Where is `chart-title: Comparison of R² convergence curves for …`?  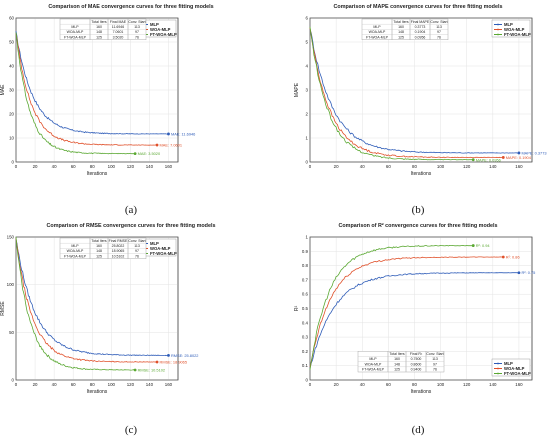 chart-title: Comparison of R² convergence curves for … is located at coordinates (417, 226).